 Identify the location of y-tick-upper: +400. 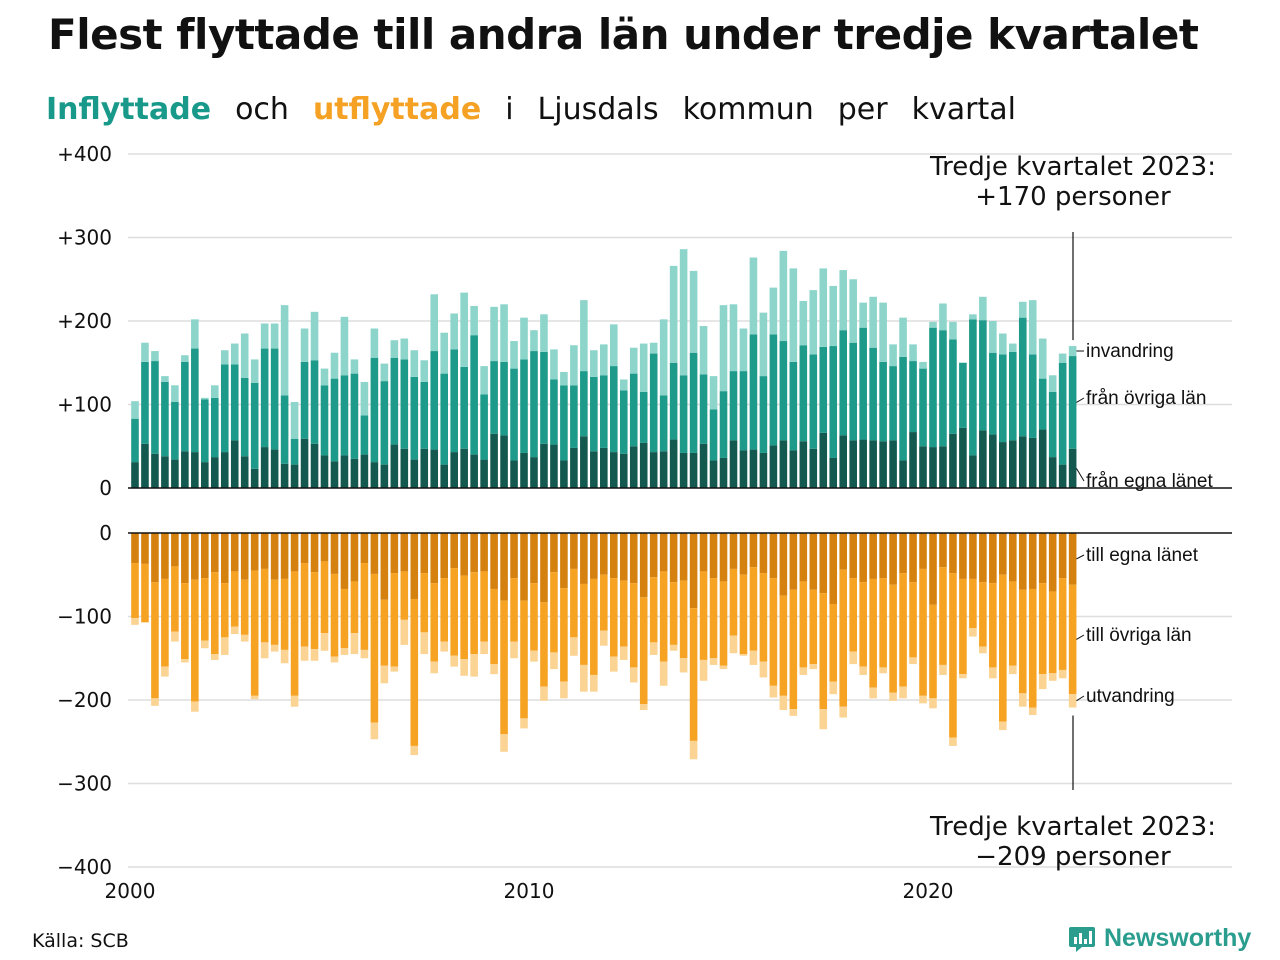
(84, 154).